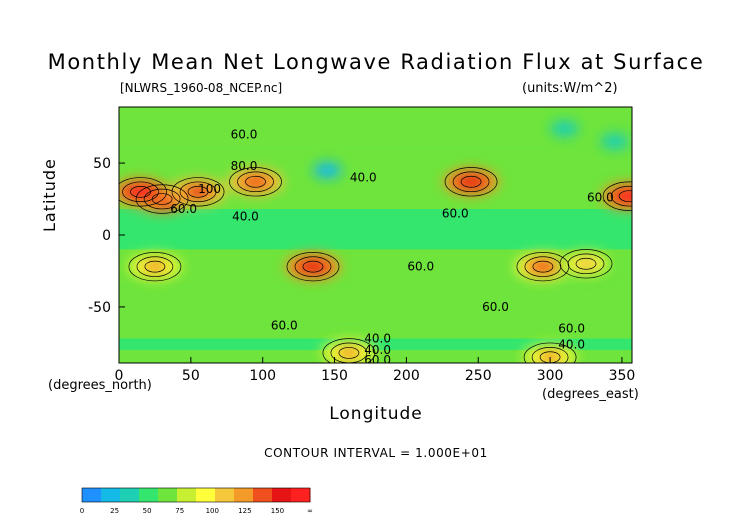  Describe the element at coordinates (622, 376) in the screenshot. I see `x-tick-label: 350` at that location.